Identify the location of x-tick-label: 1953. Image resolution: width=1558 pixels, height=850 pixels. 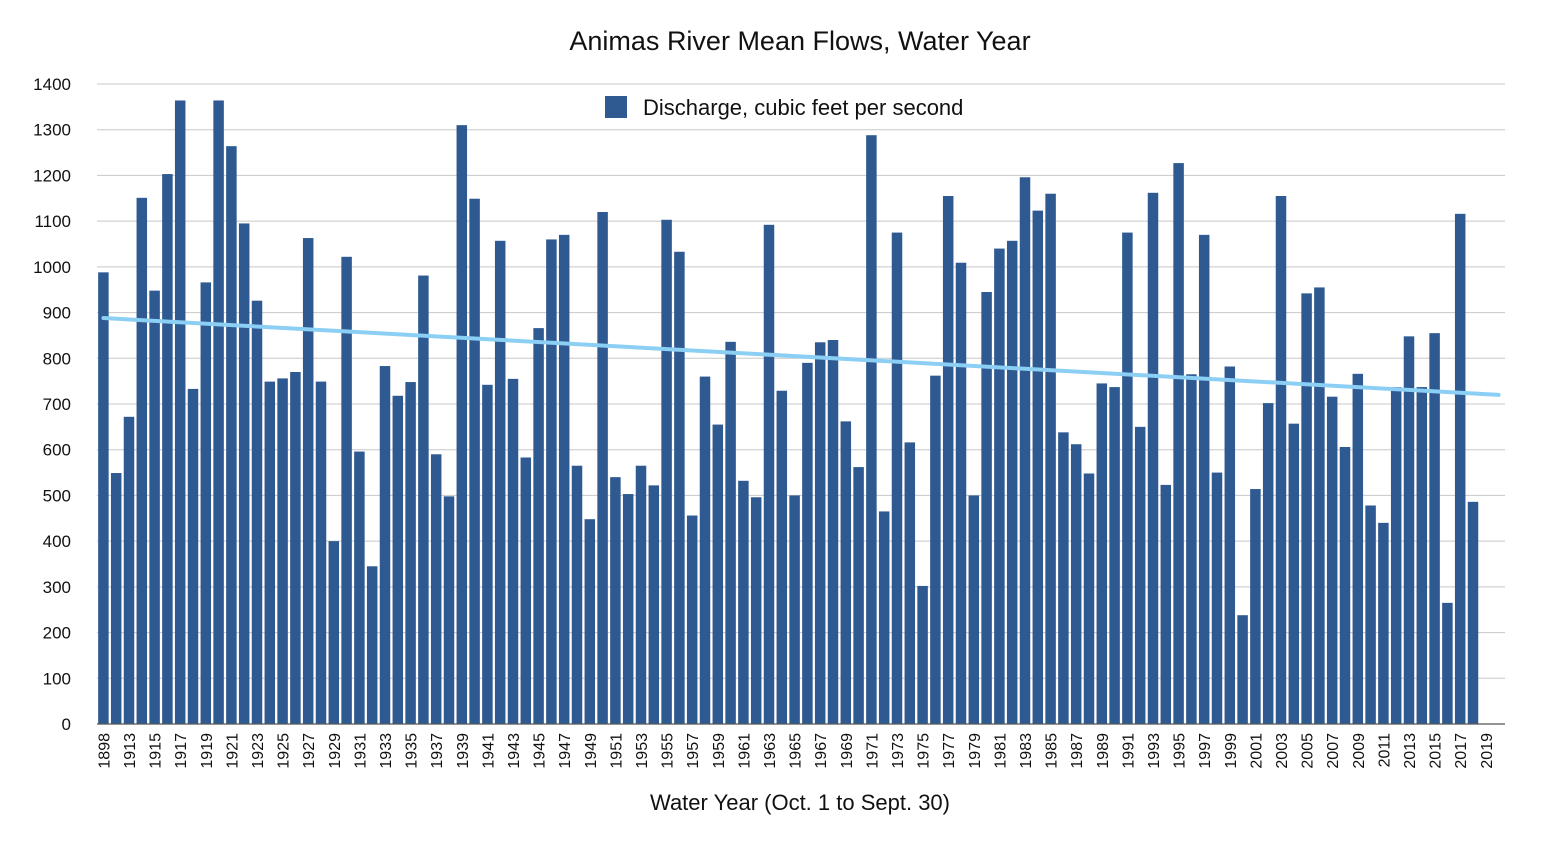
(642, 751).